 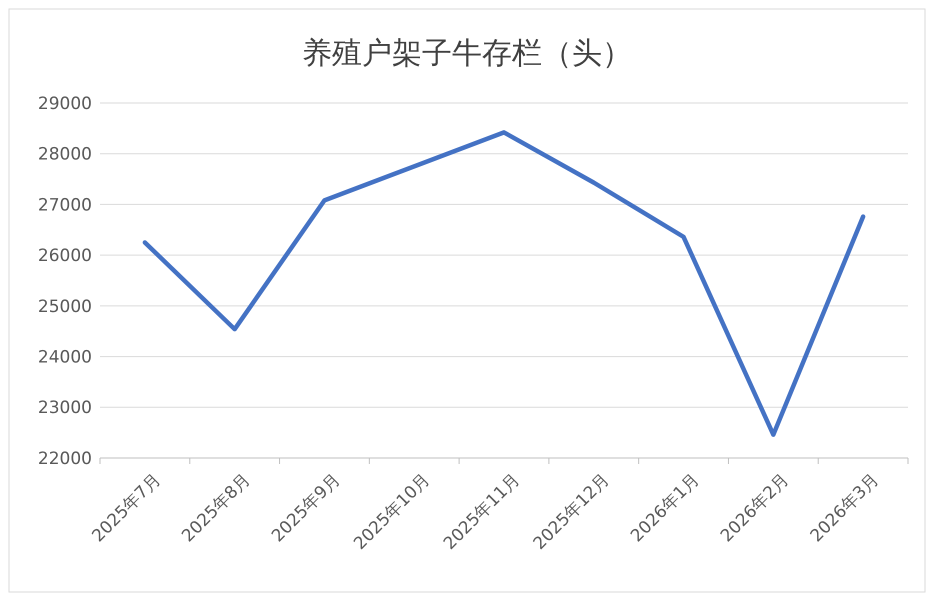 What do you see at coordinates (467, 53) in the screenshot?
I see `chart-title: 养殖户架子牛存栏（头）` at bounding box center [467, 53].